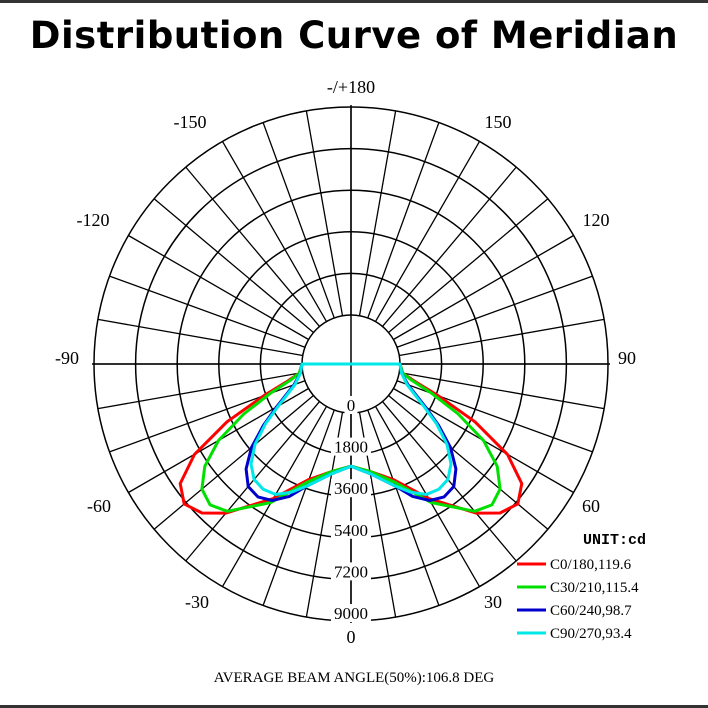  What do you see at coordinates (67, 358) in the screenshot?
I see `angle-tick-label: -90` at bounding box center [67, 358].